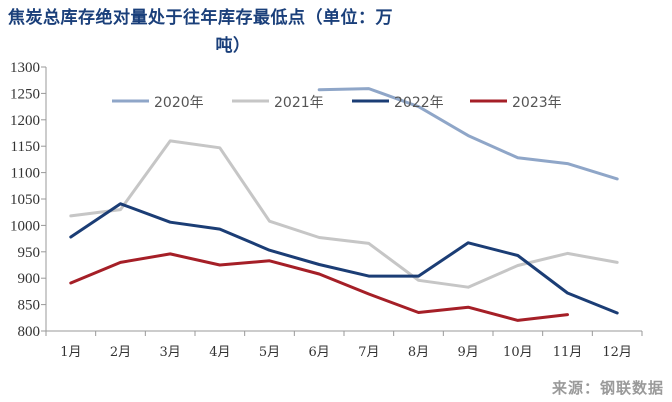  I want to click on source-note: 来源：钢联数据, so click(607, 388).